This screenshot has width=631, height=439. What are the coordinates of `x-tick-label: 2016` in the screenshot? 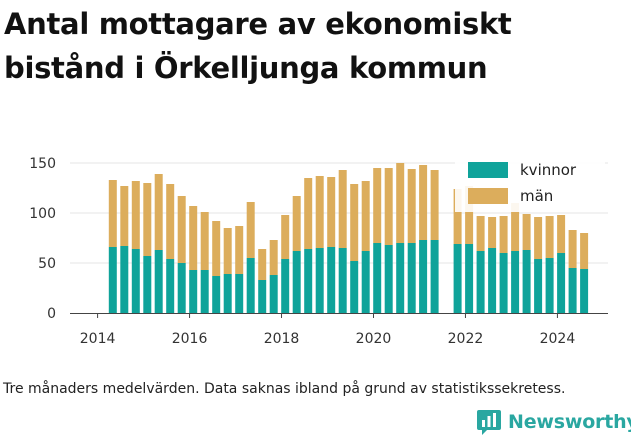 It's located at (190, 339).